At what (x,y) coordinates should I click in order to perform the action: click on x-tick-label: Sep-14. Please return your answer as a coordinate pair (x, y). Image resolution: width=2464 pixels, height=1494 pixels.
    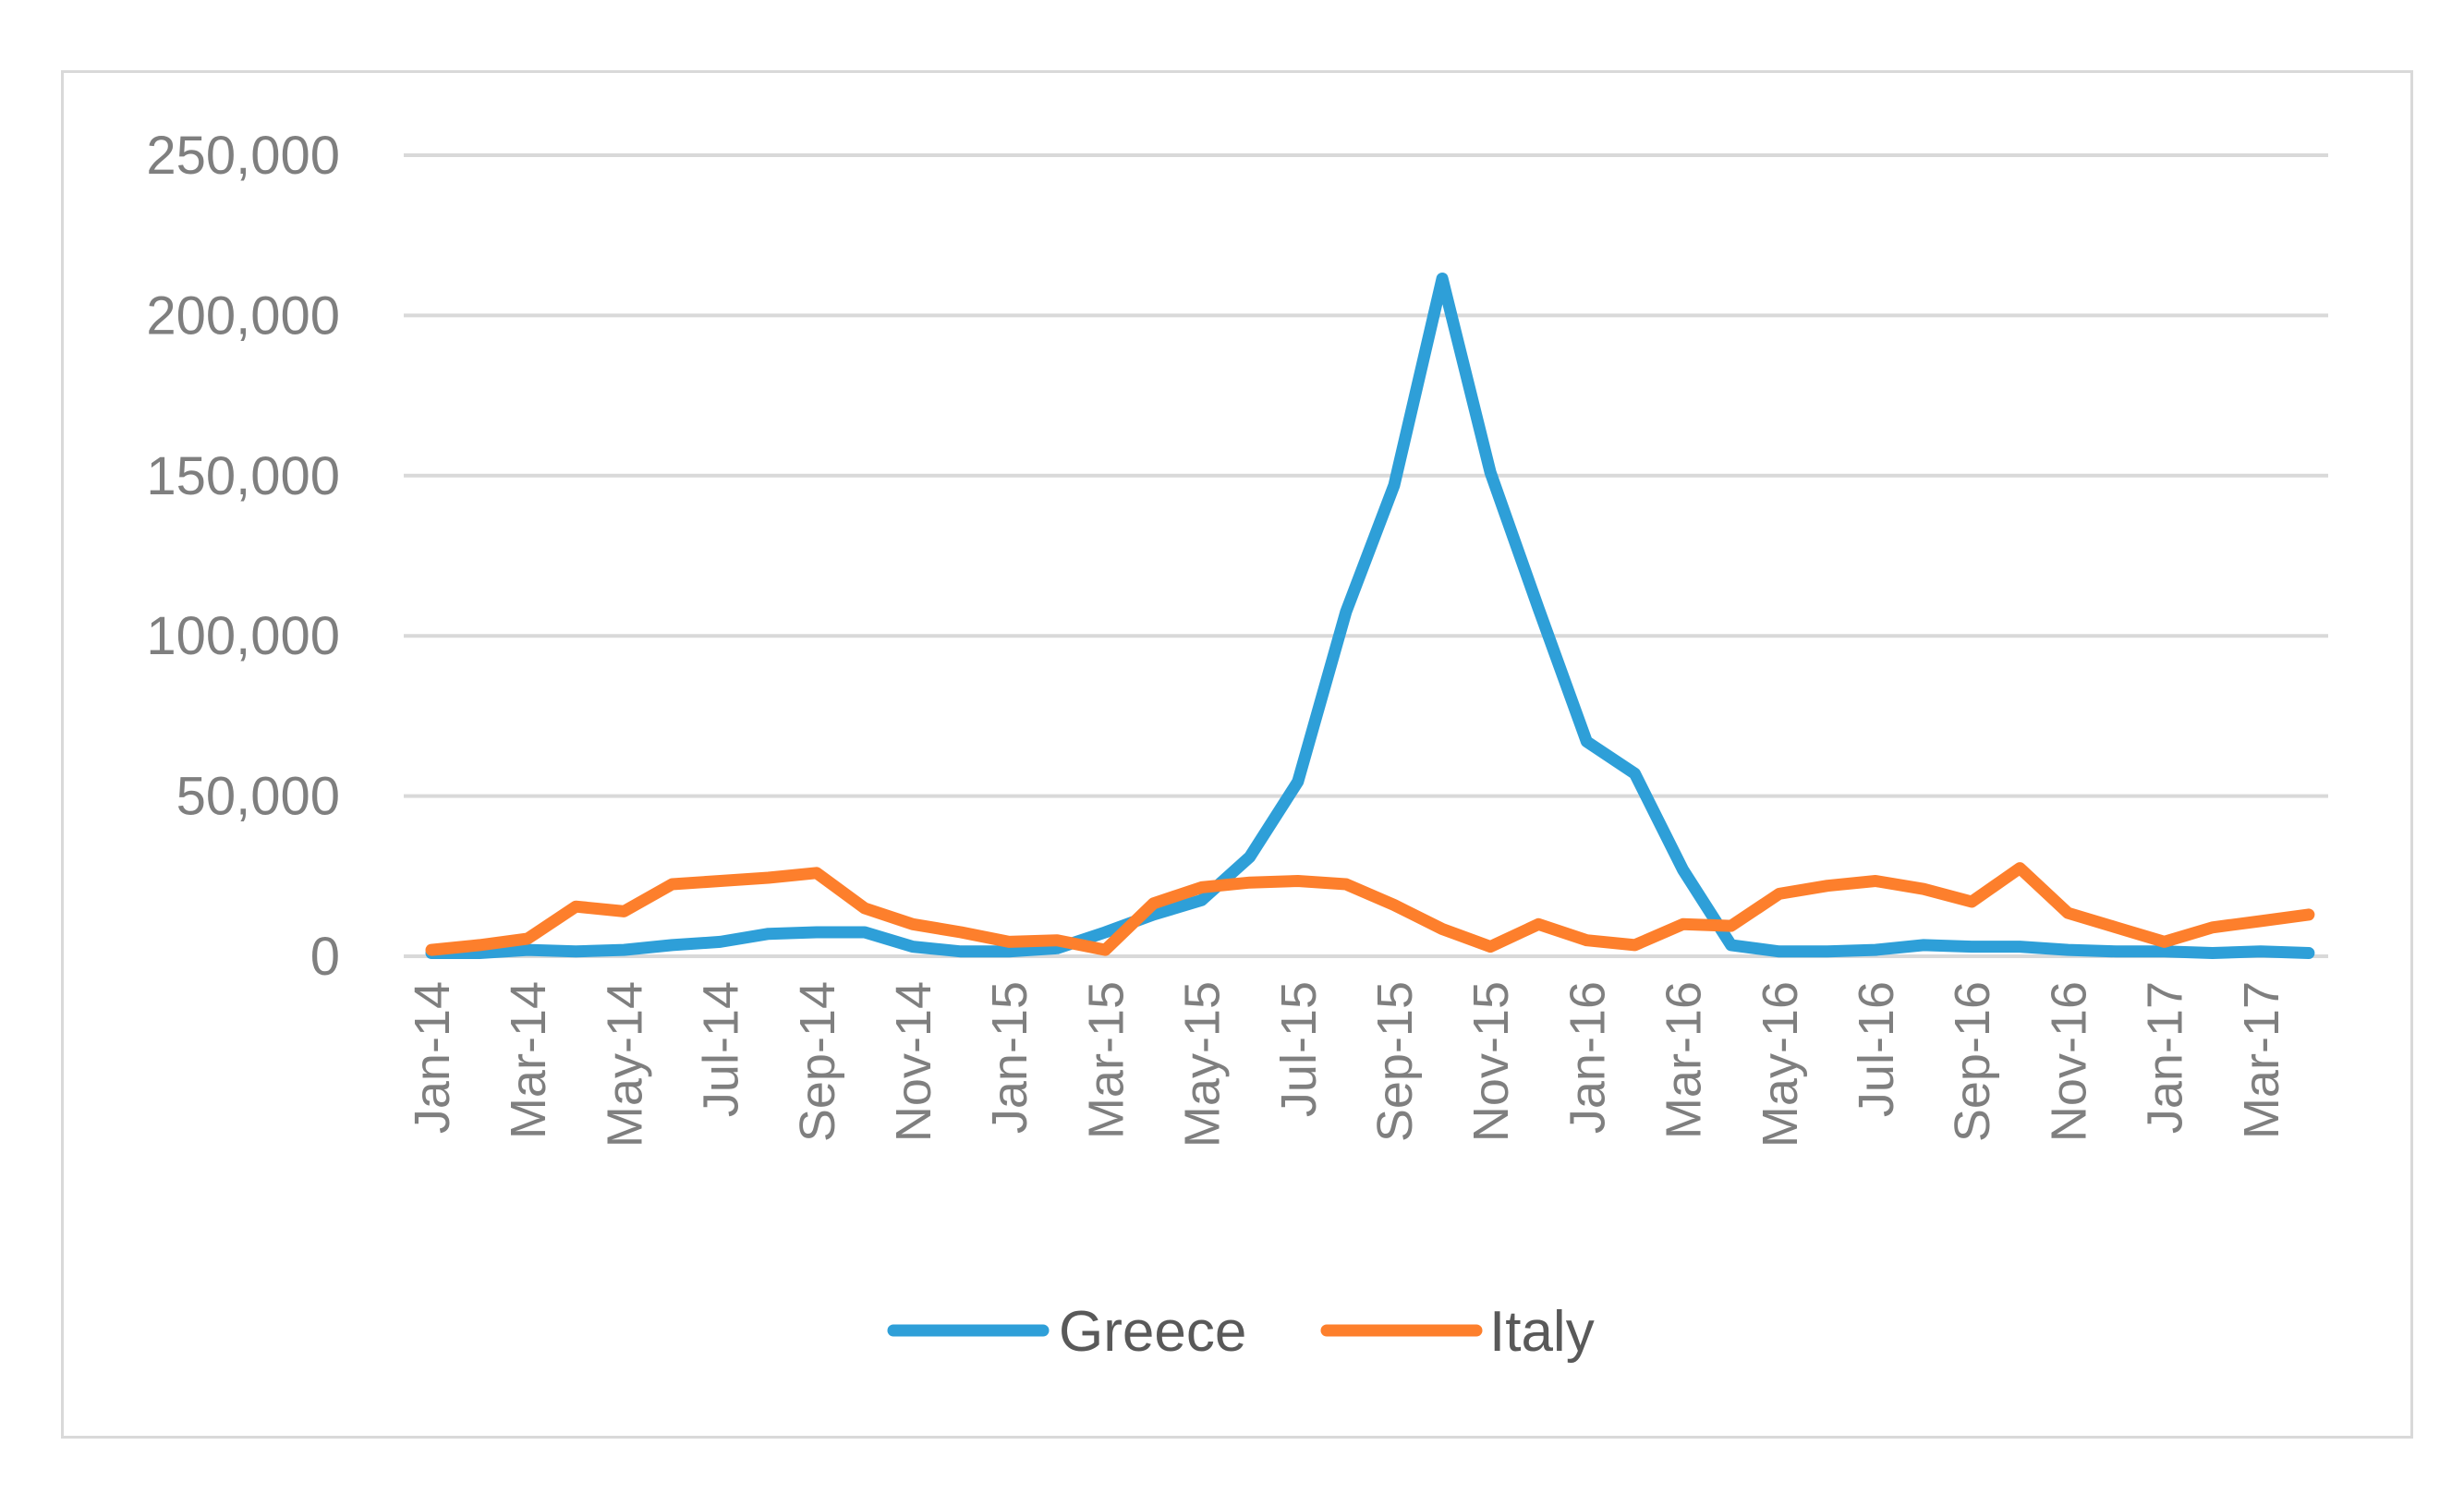
    Looking at the image, I should click on (817, 1061).